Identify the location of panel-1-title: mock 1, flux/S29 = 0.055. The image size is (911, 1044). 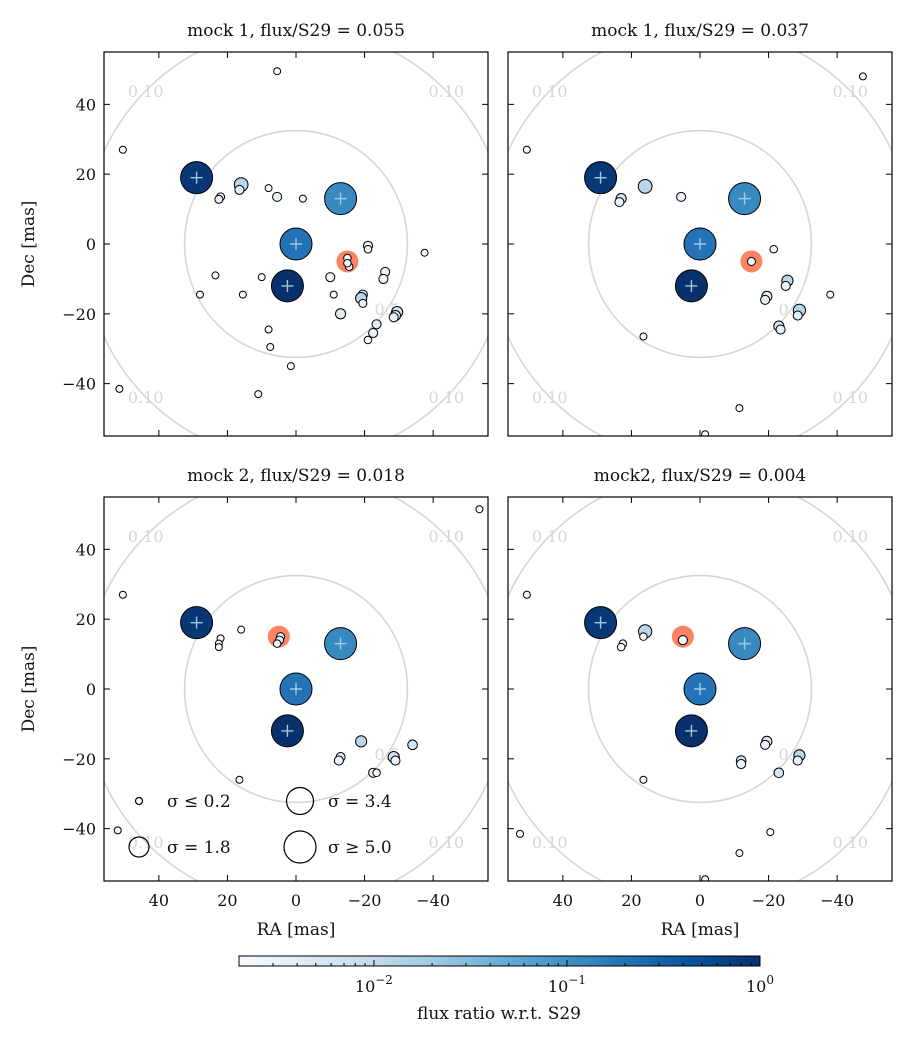
(296, 31).